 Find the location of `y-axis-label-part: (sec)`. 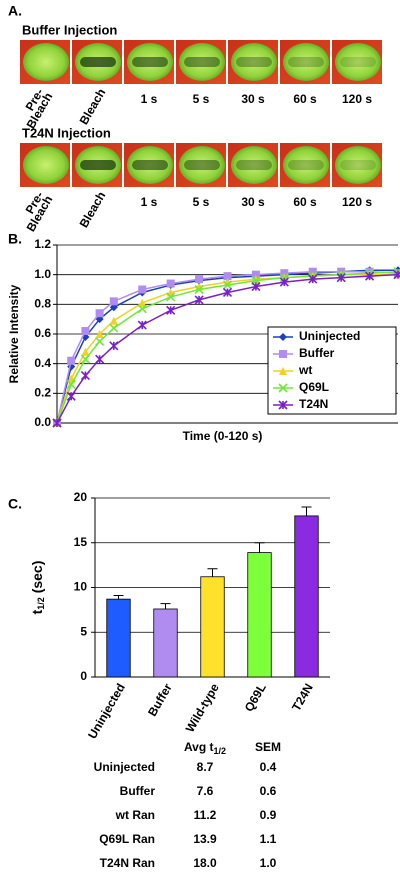

y-axis-label-part: (sec) is located at coordinates (37, 579).